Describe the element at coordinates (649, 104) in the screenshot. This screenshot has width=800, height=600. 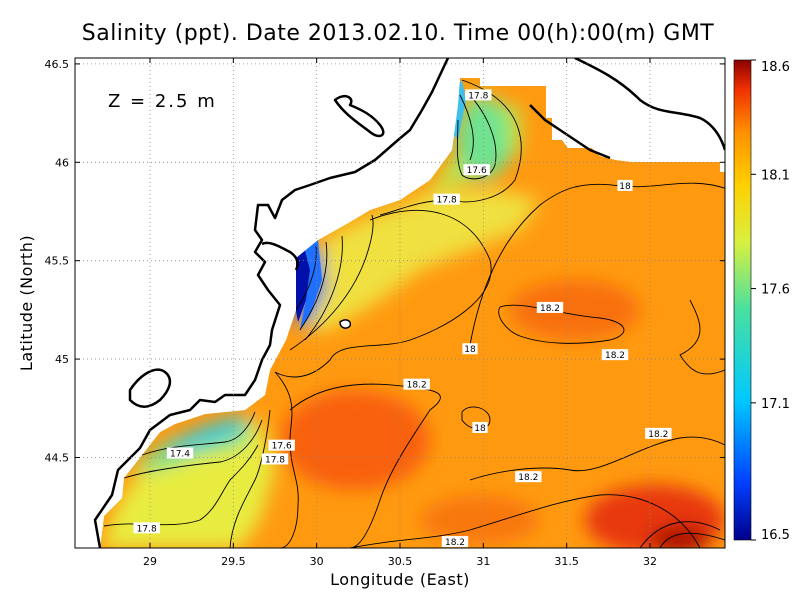
I see `coastline-dnieper` at that location.